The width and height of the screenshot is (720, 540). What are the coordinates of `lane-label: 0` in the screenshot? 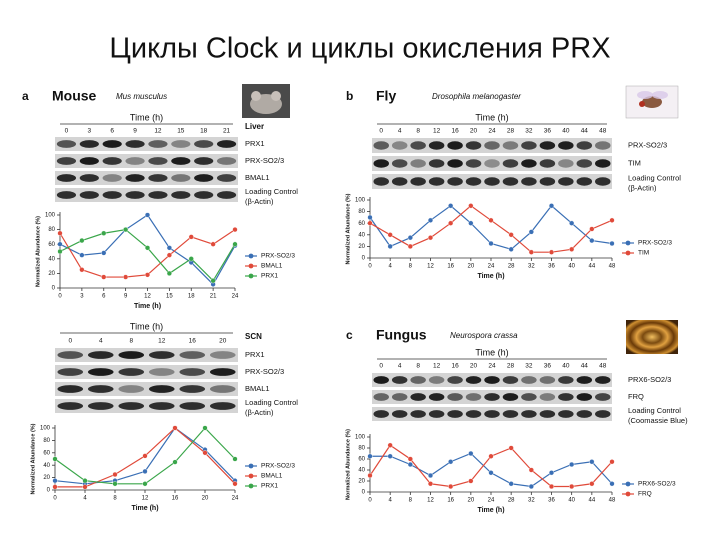 It's located at (70, 341).